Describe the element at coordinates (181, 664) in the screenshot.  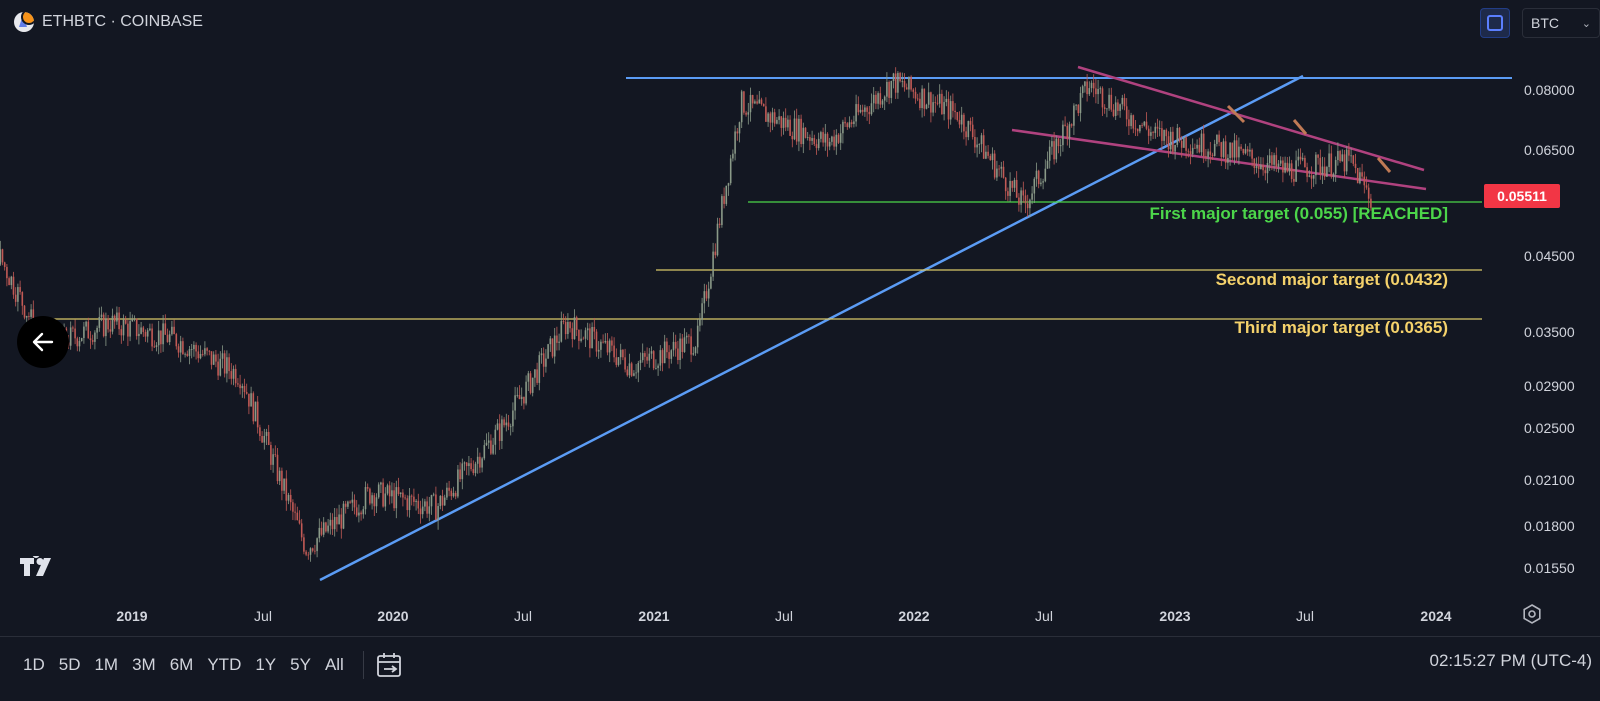
I see `period-6m: 6M` at that location.